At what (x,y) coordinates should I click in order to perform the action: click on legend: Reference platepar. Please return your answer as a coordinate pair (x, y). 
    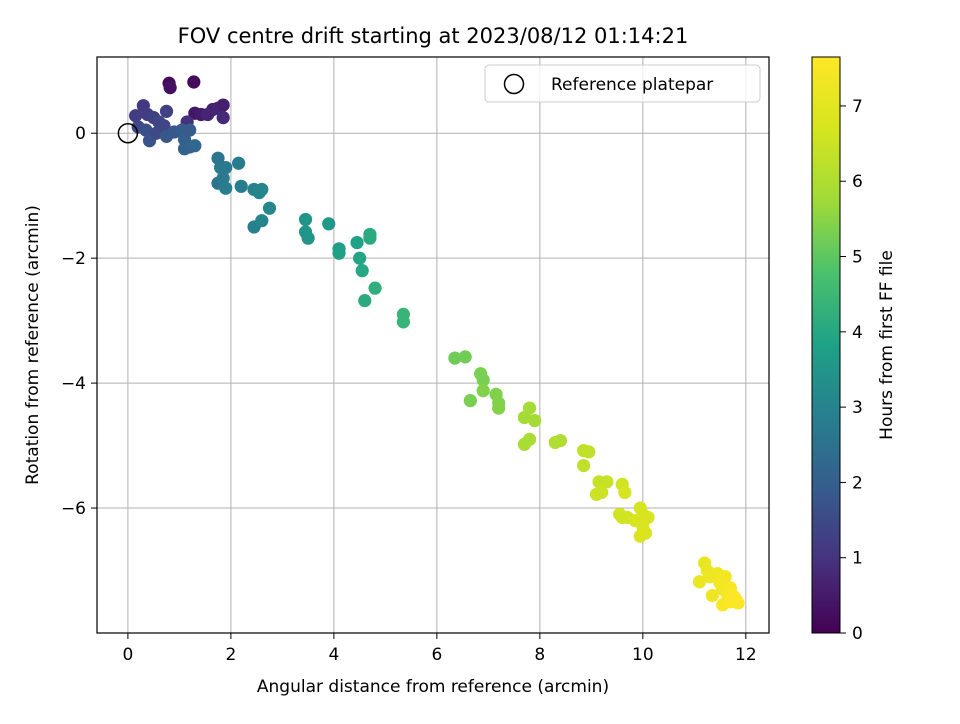
    Looking at the image, I should click on (622, 83).